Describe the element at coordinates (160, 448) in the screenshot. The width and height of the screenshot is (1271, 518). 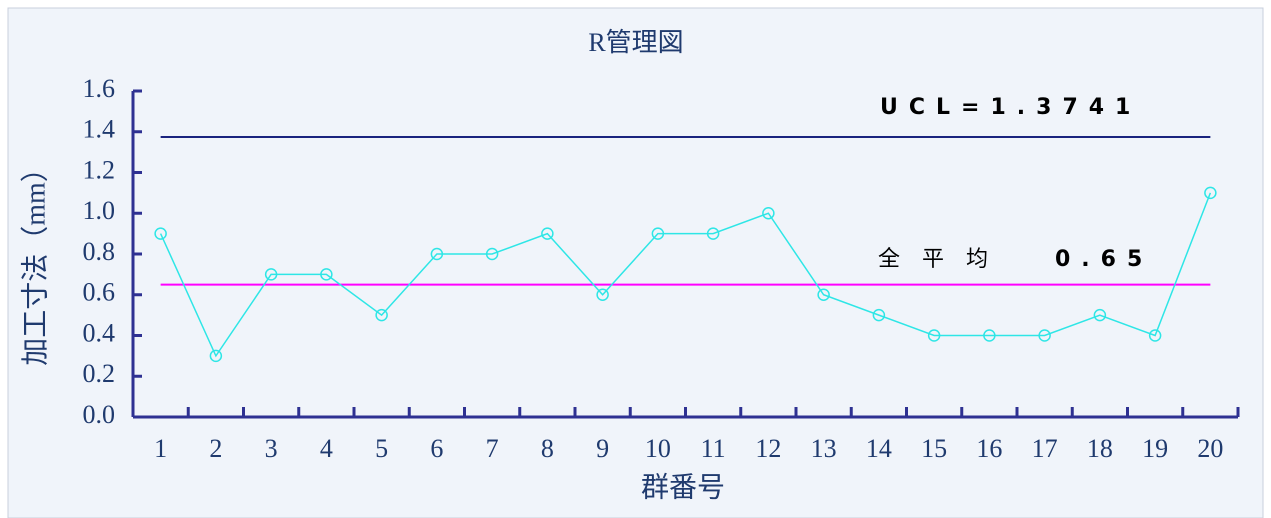
I see `x-tick-label: 1` at that location.